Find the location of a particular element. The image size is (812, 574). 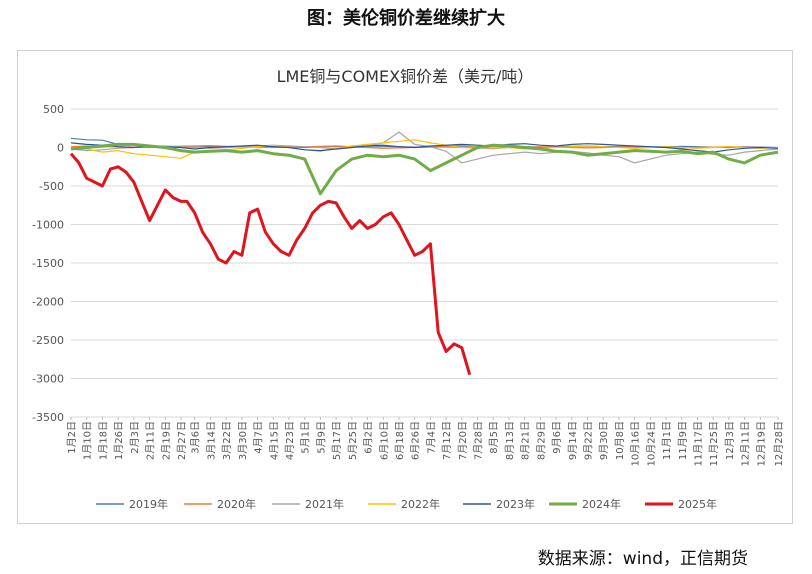

series-line-2021年 is located at coordinates (424, 147).